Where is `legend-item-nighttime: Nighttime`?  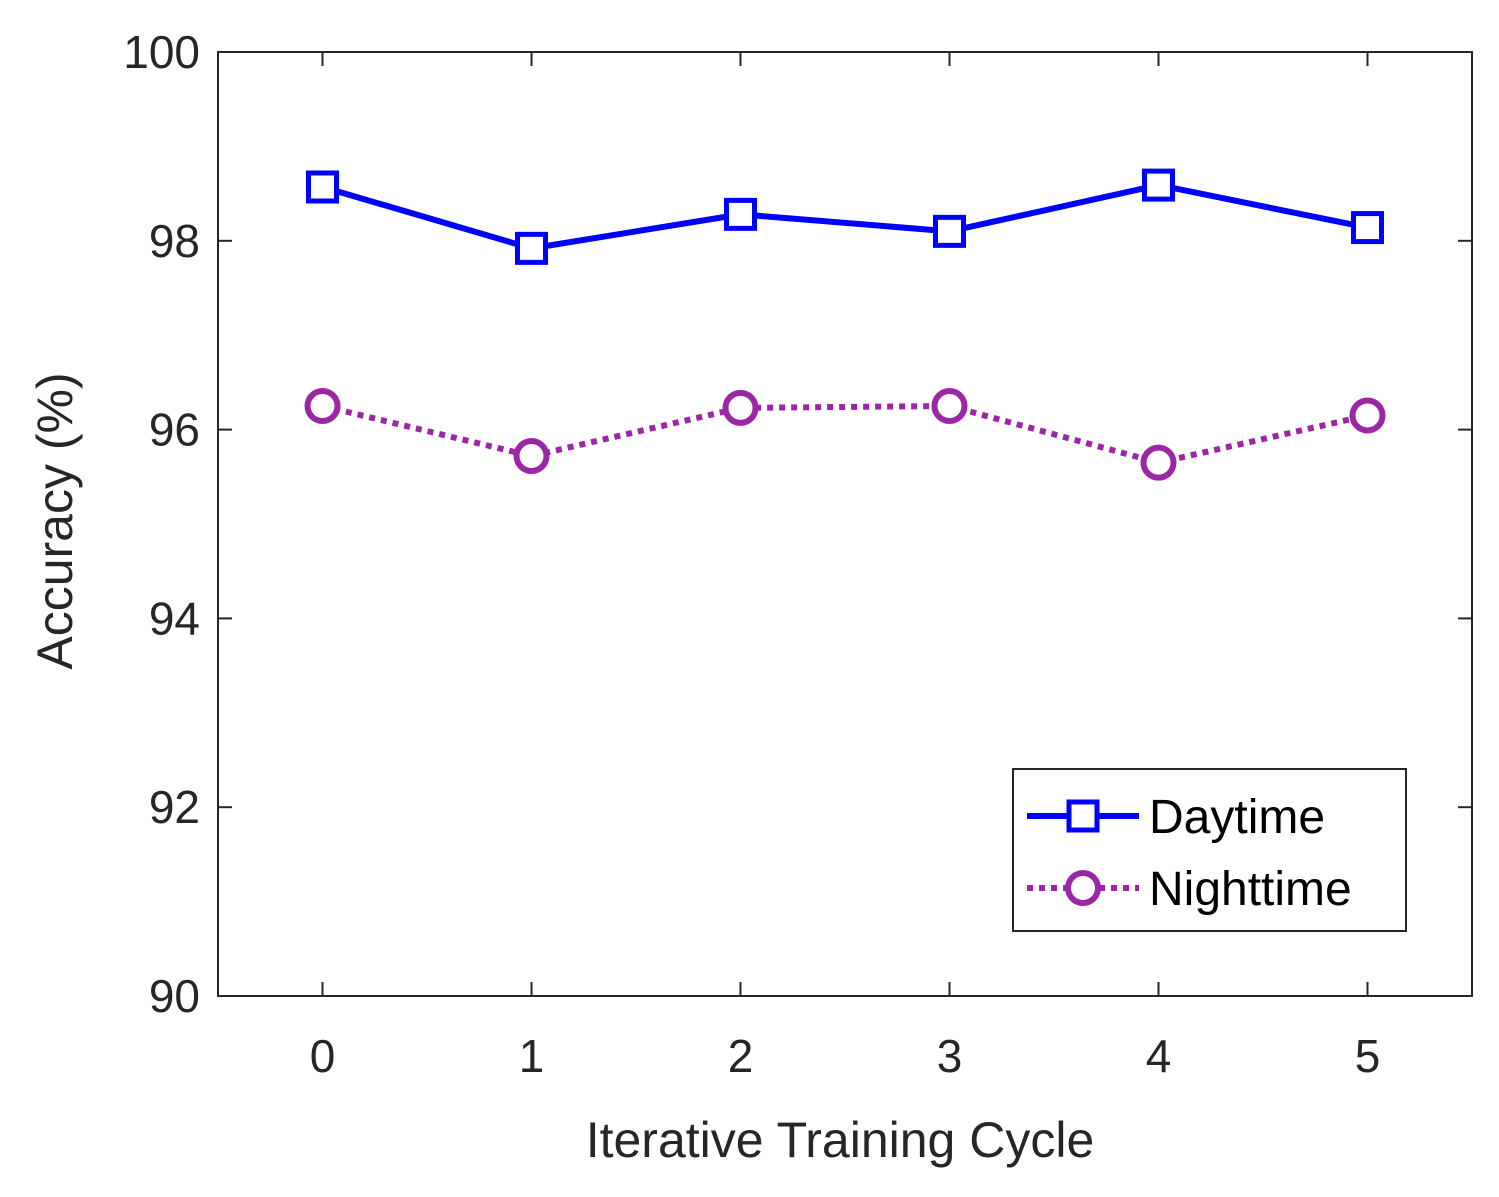
legend-item-nighttime: Nighttime is located at coordinates (1189, 889).